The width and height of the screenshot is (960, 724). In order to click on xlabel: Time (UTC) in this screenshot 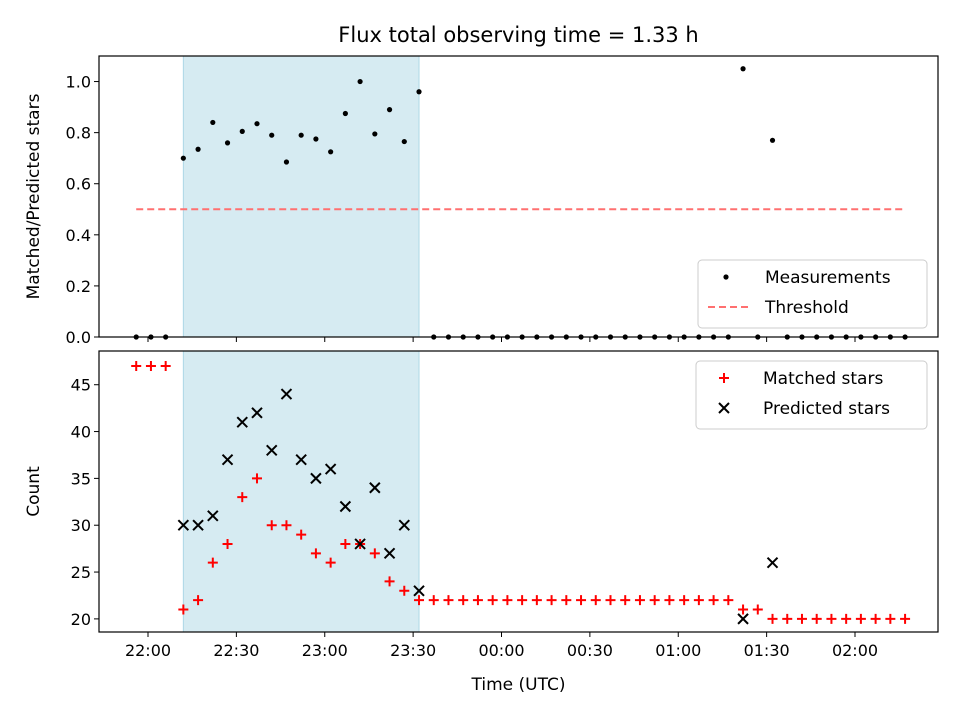, I will do `click(518, 685)`.